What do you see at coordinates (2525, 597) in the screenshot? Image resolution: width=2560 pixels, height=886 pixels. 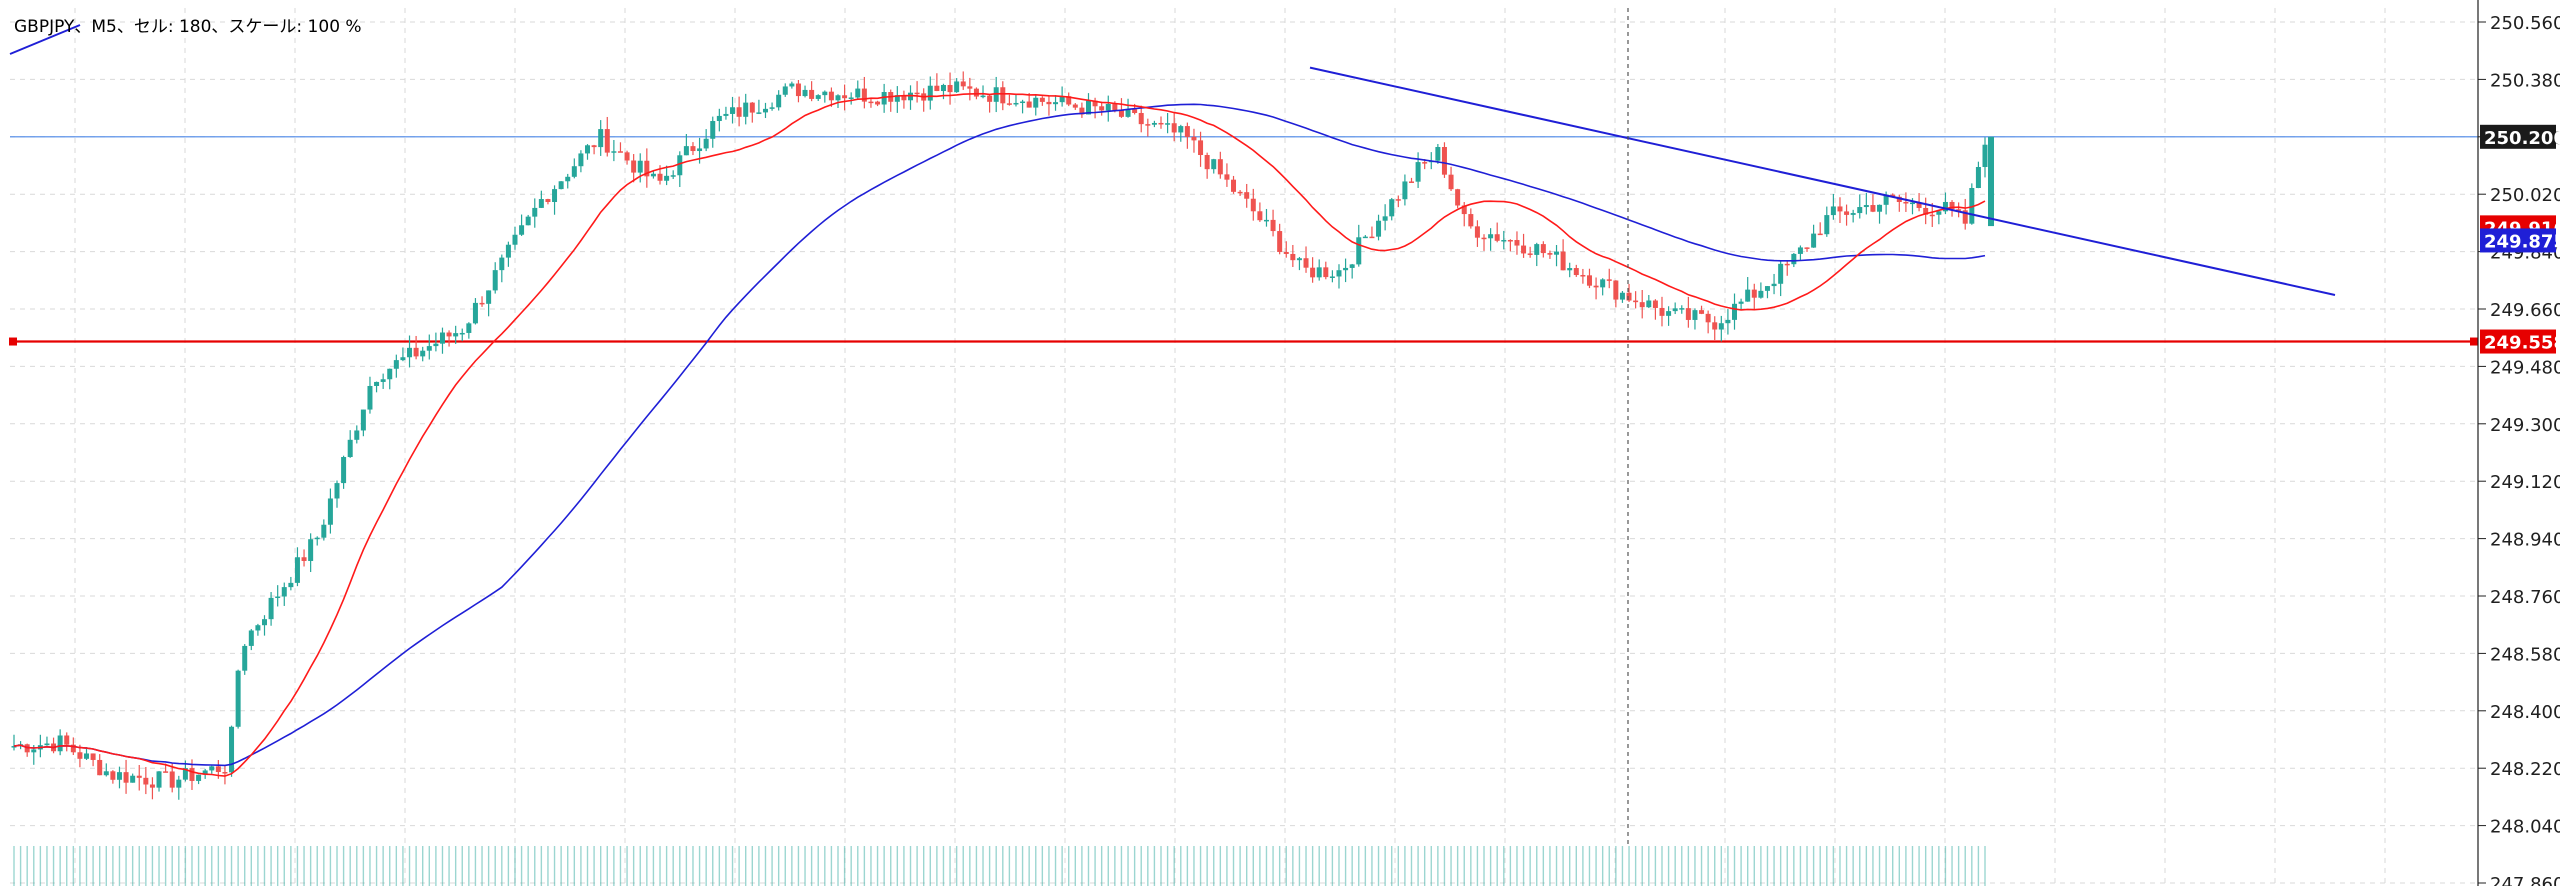 I see `axis-tick-label: 248.760` at bounding box center [2525, 597].